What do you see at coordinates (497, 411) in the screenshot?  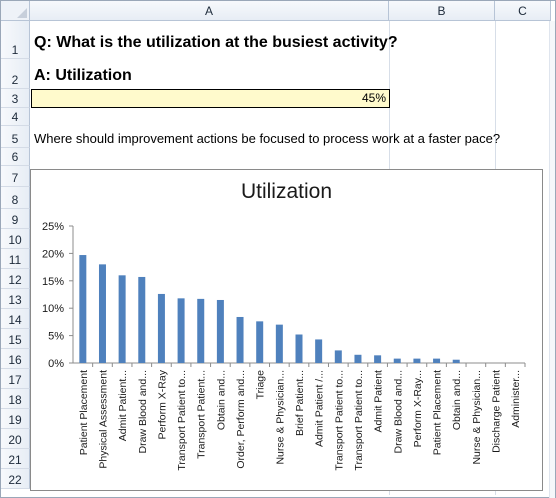 I see `x-category-label: Discharge Patient` at bounding box center [497, 411].